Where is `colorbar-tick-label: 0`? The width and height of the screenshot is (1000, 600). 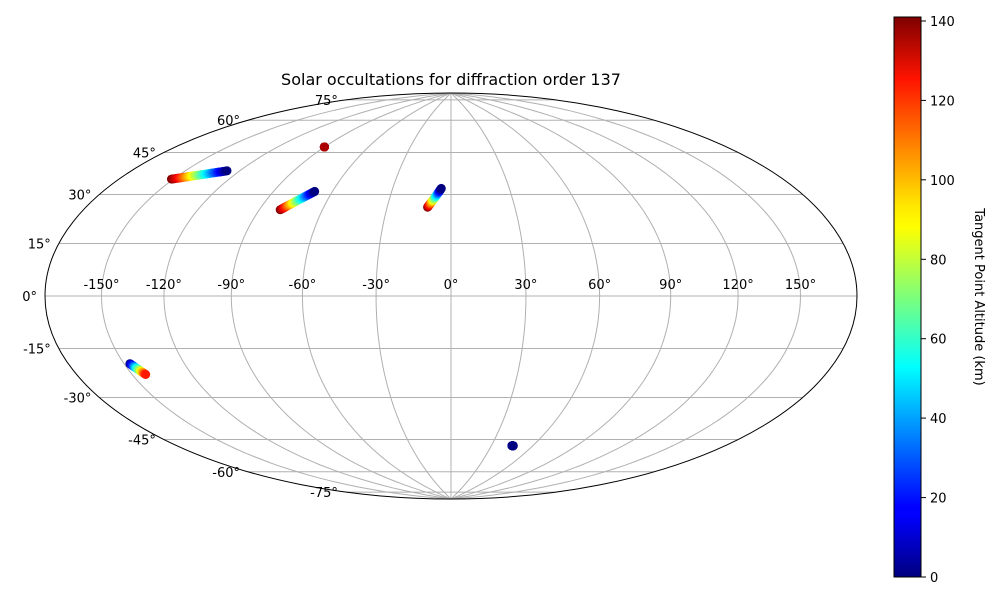 colorbar-tick-label: 0 is located at coordinates (934, 578).